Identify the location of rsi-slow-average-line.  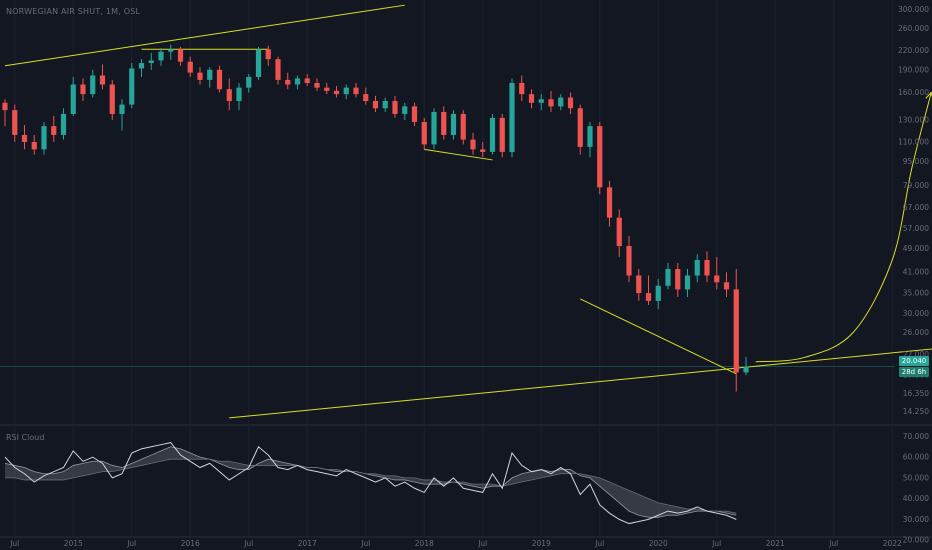
(371, 486).